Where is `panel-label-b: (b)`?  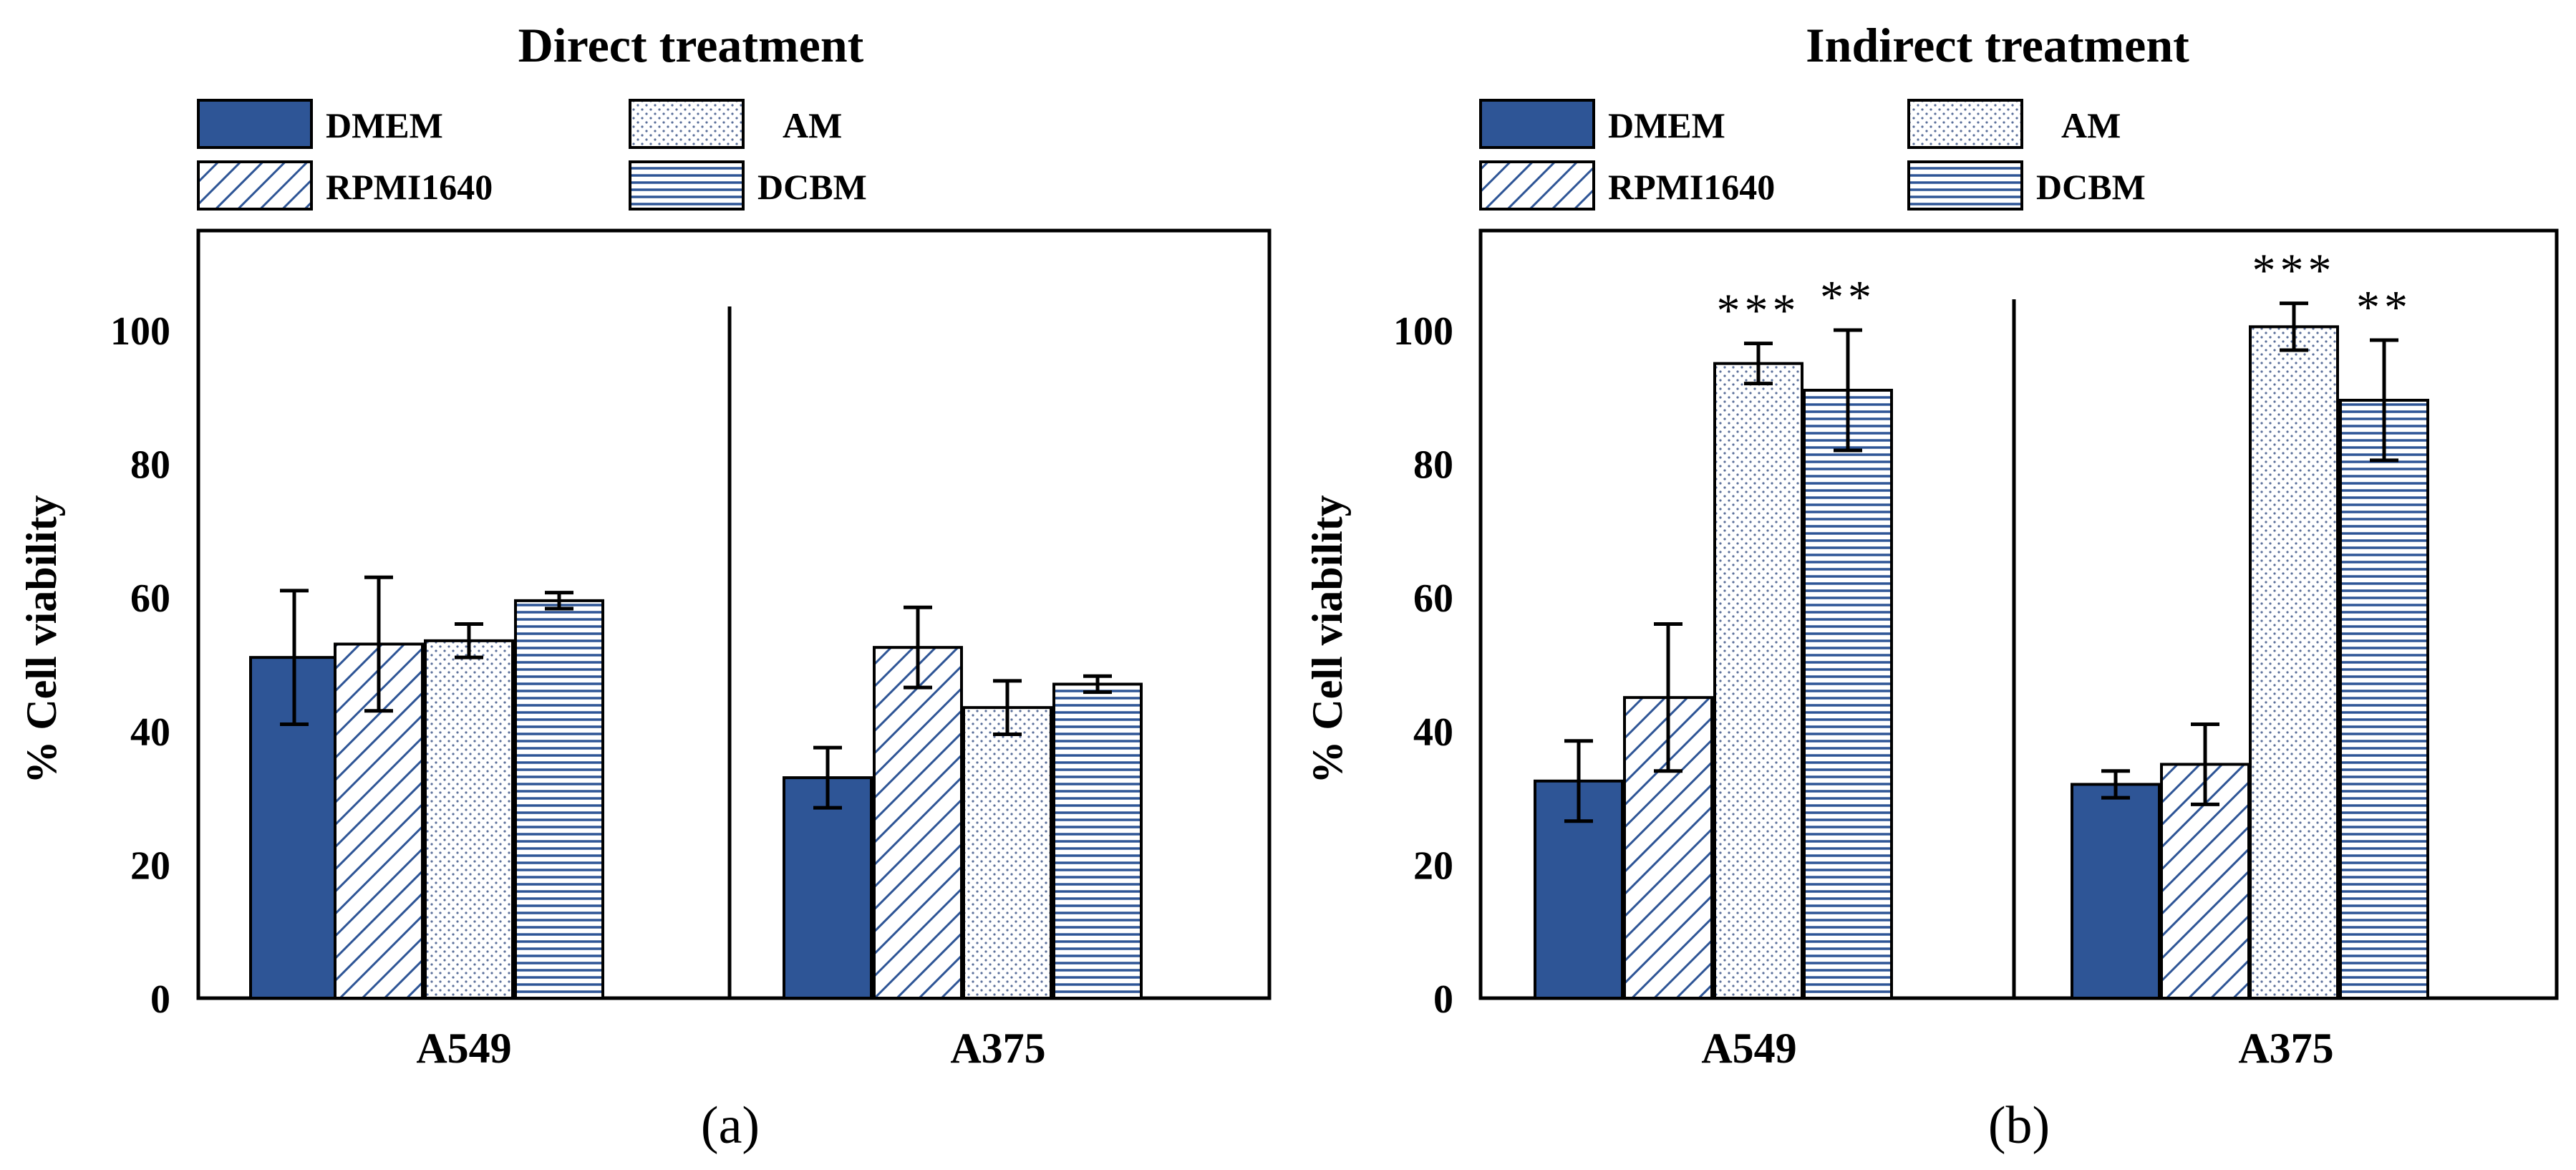 panel-label-b: (b) is located at coordinates (2019, 1125).